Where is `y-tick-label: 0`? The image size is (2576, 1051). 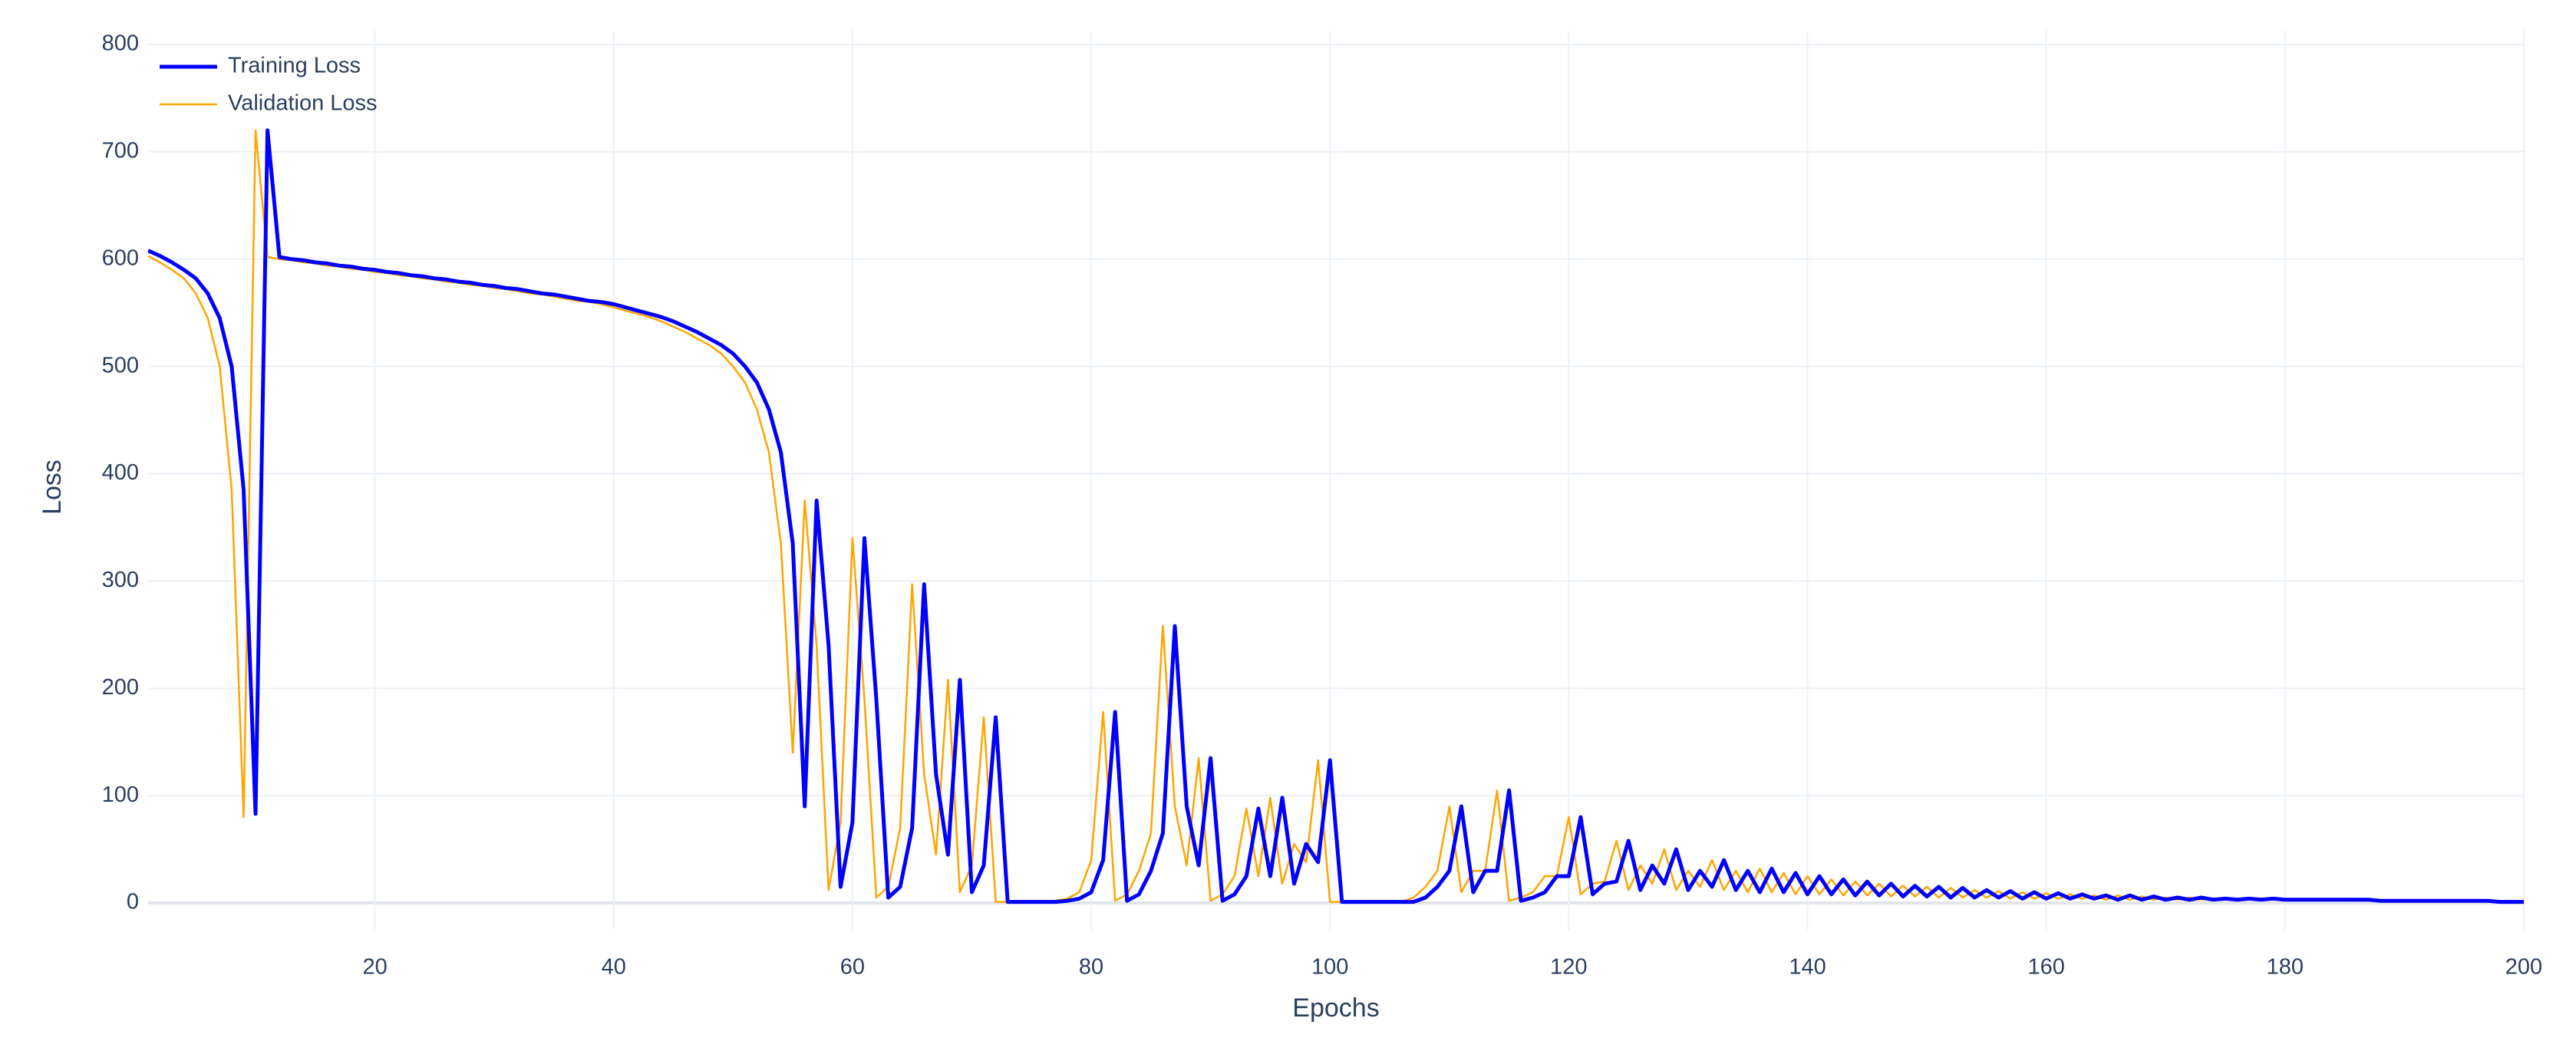
y-tick-label: 0 is located at coordinates (133, 902).